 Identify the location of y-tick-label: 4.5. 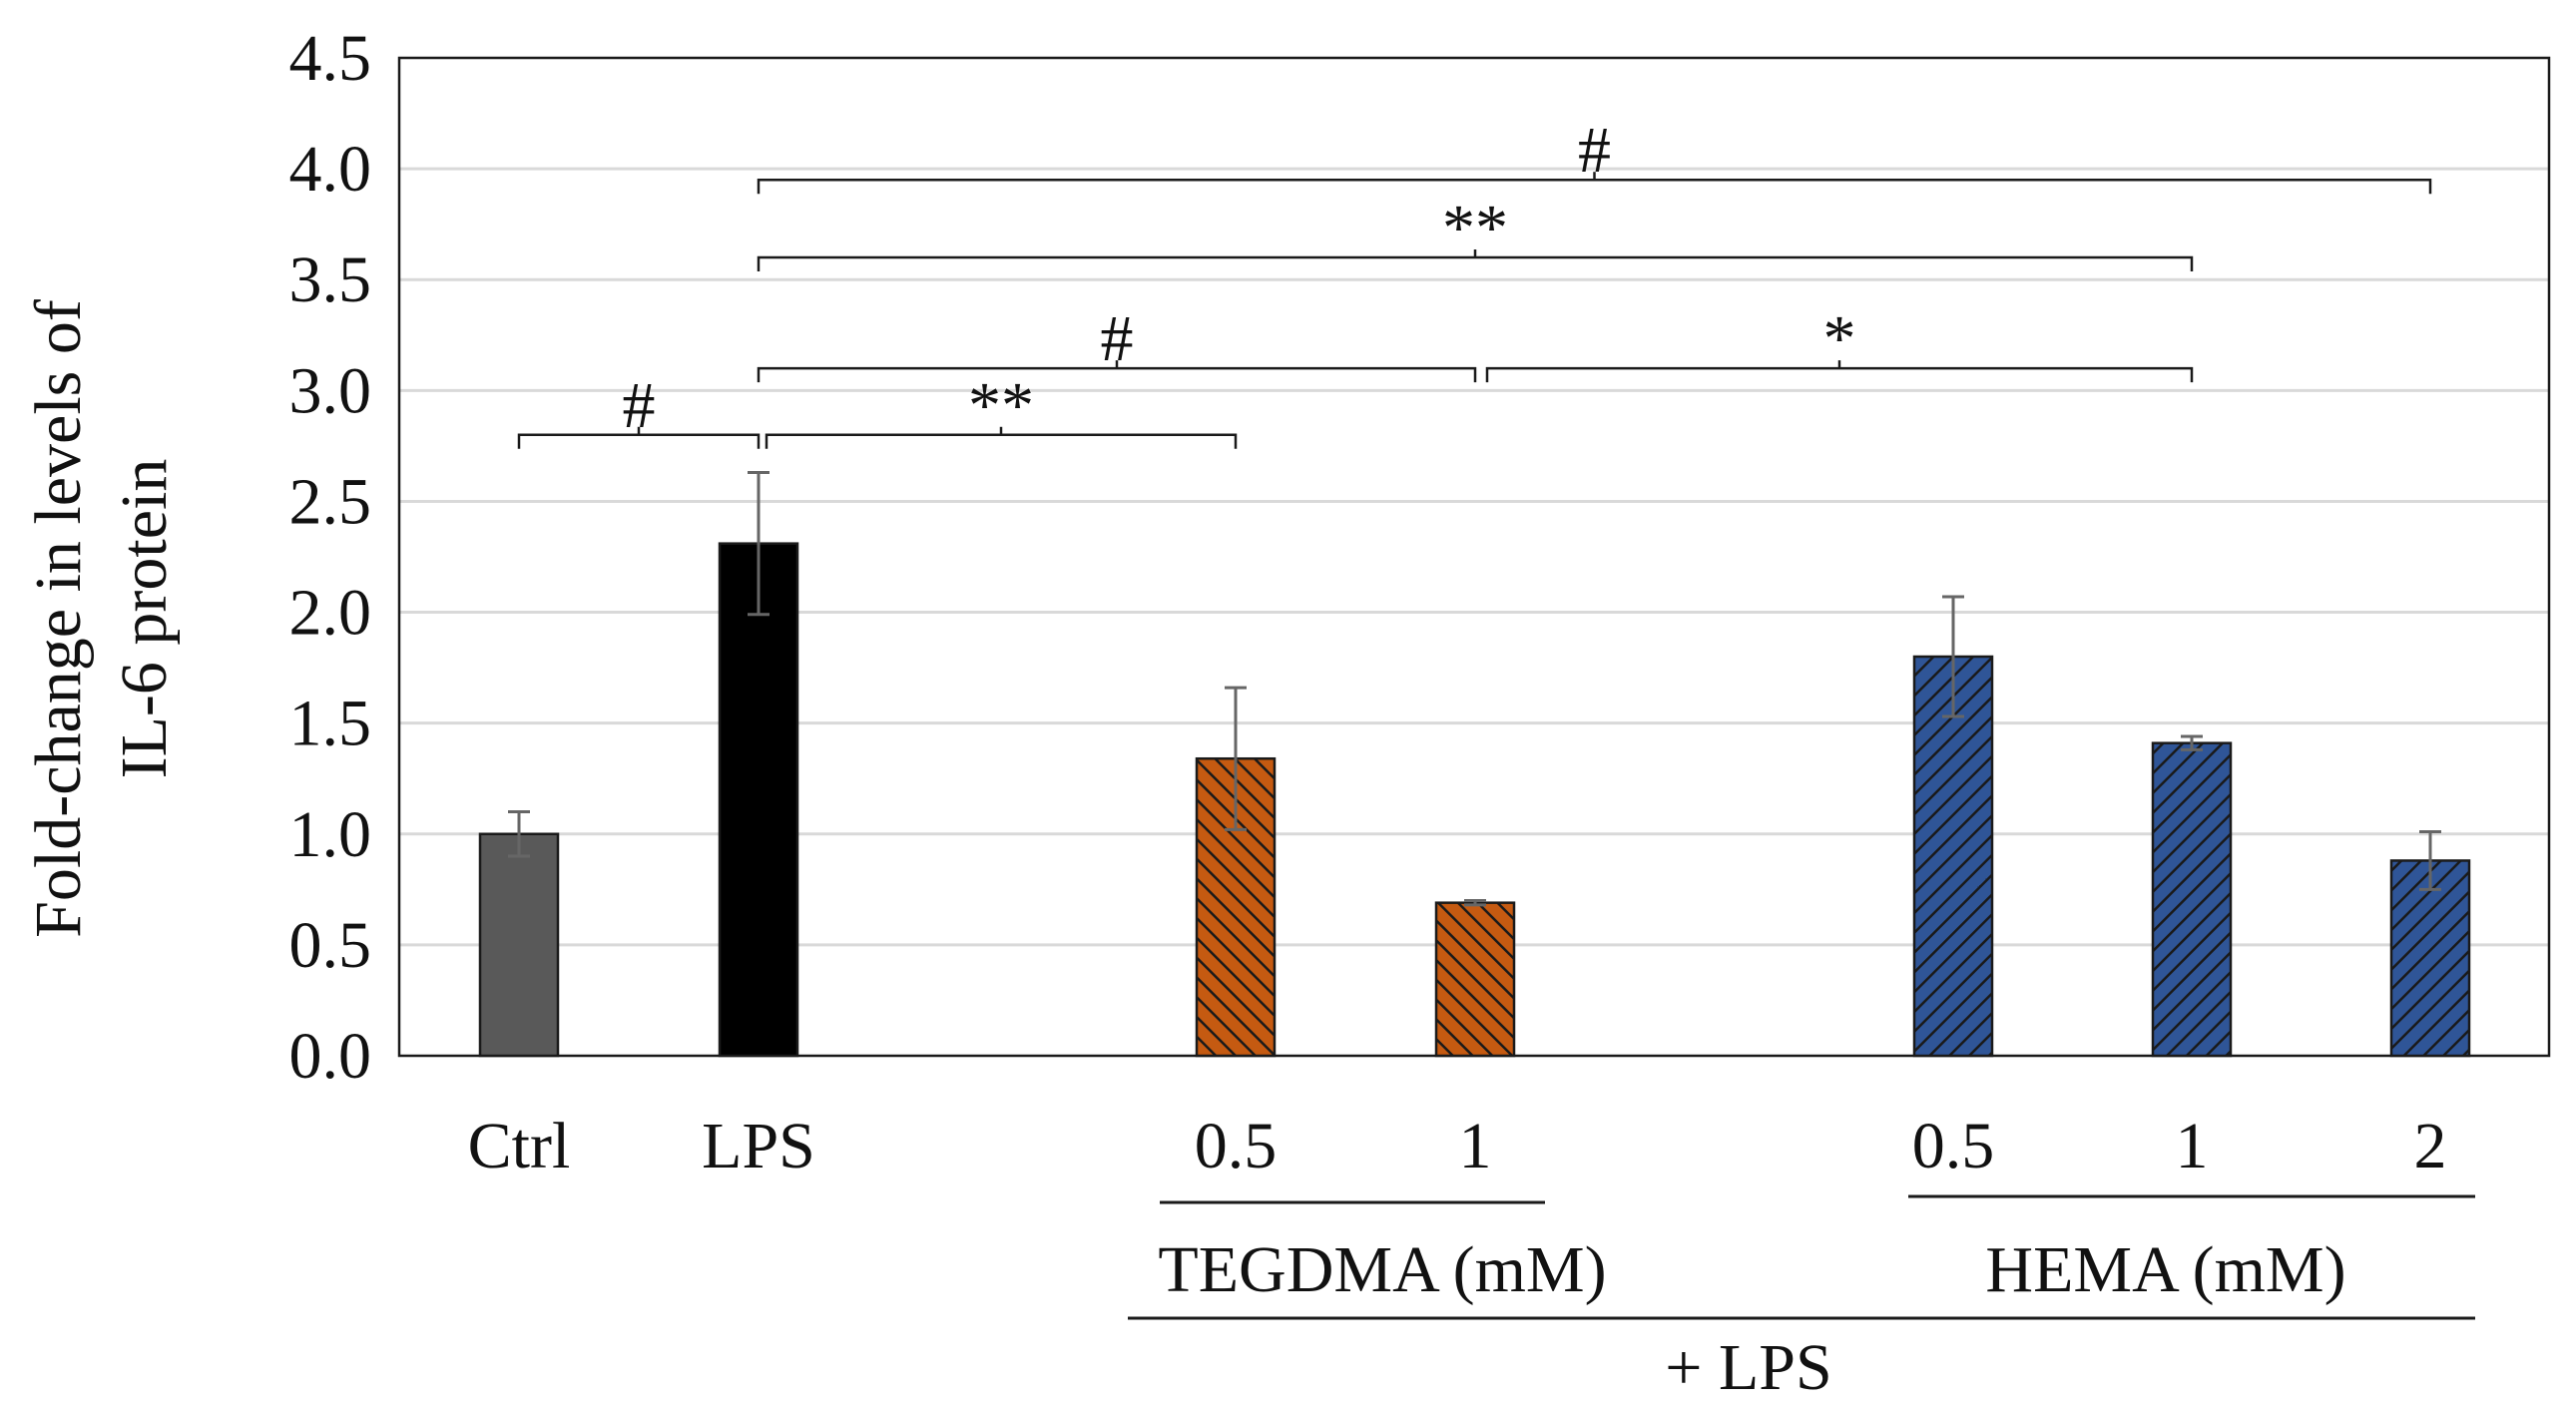
(330, 58).